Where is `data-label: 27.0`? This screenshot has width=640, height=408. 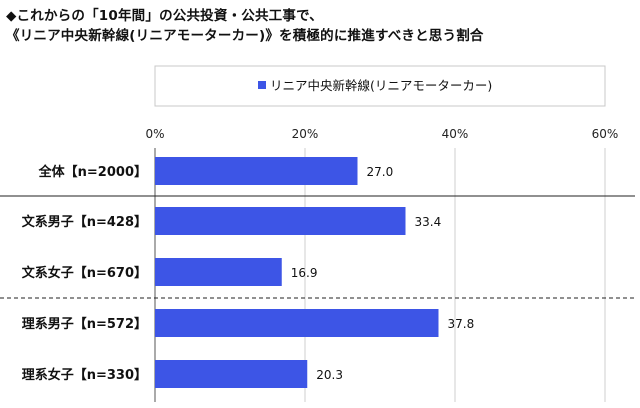
data-label: 27.0 is located at coordinates (380, 172).